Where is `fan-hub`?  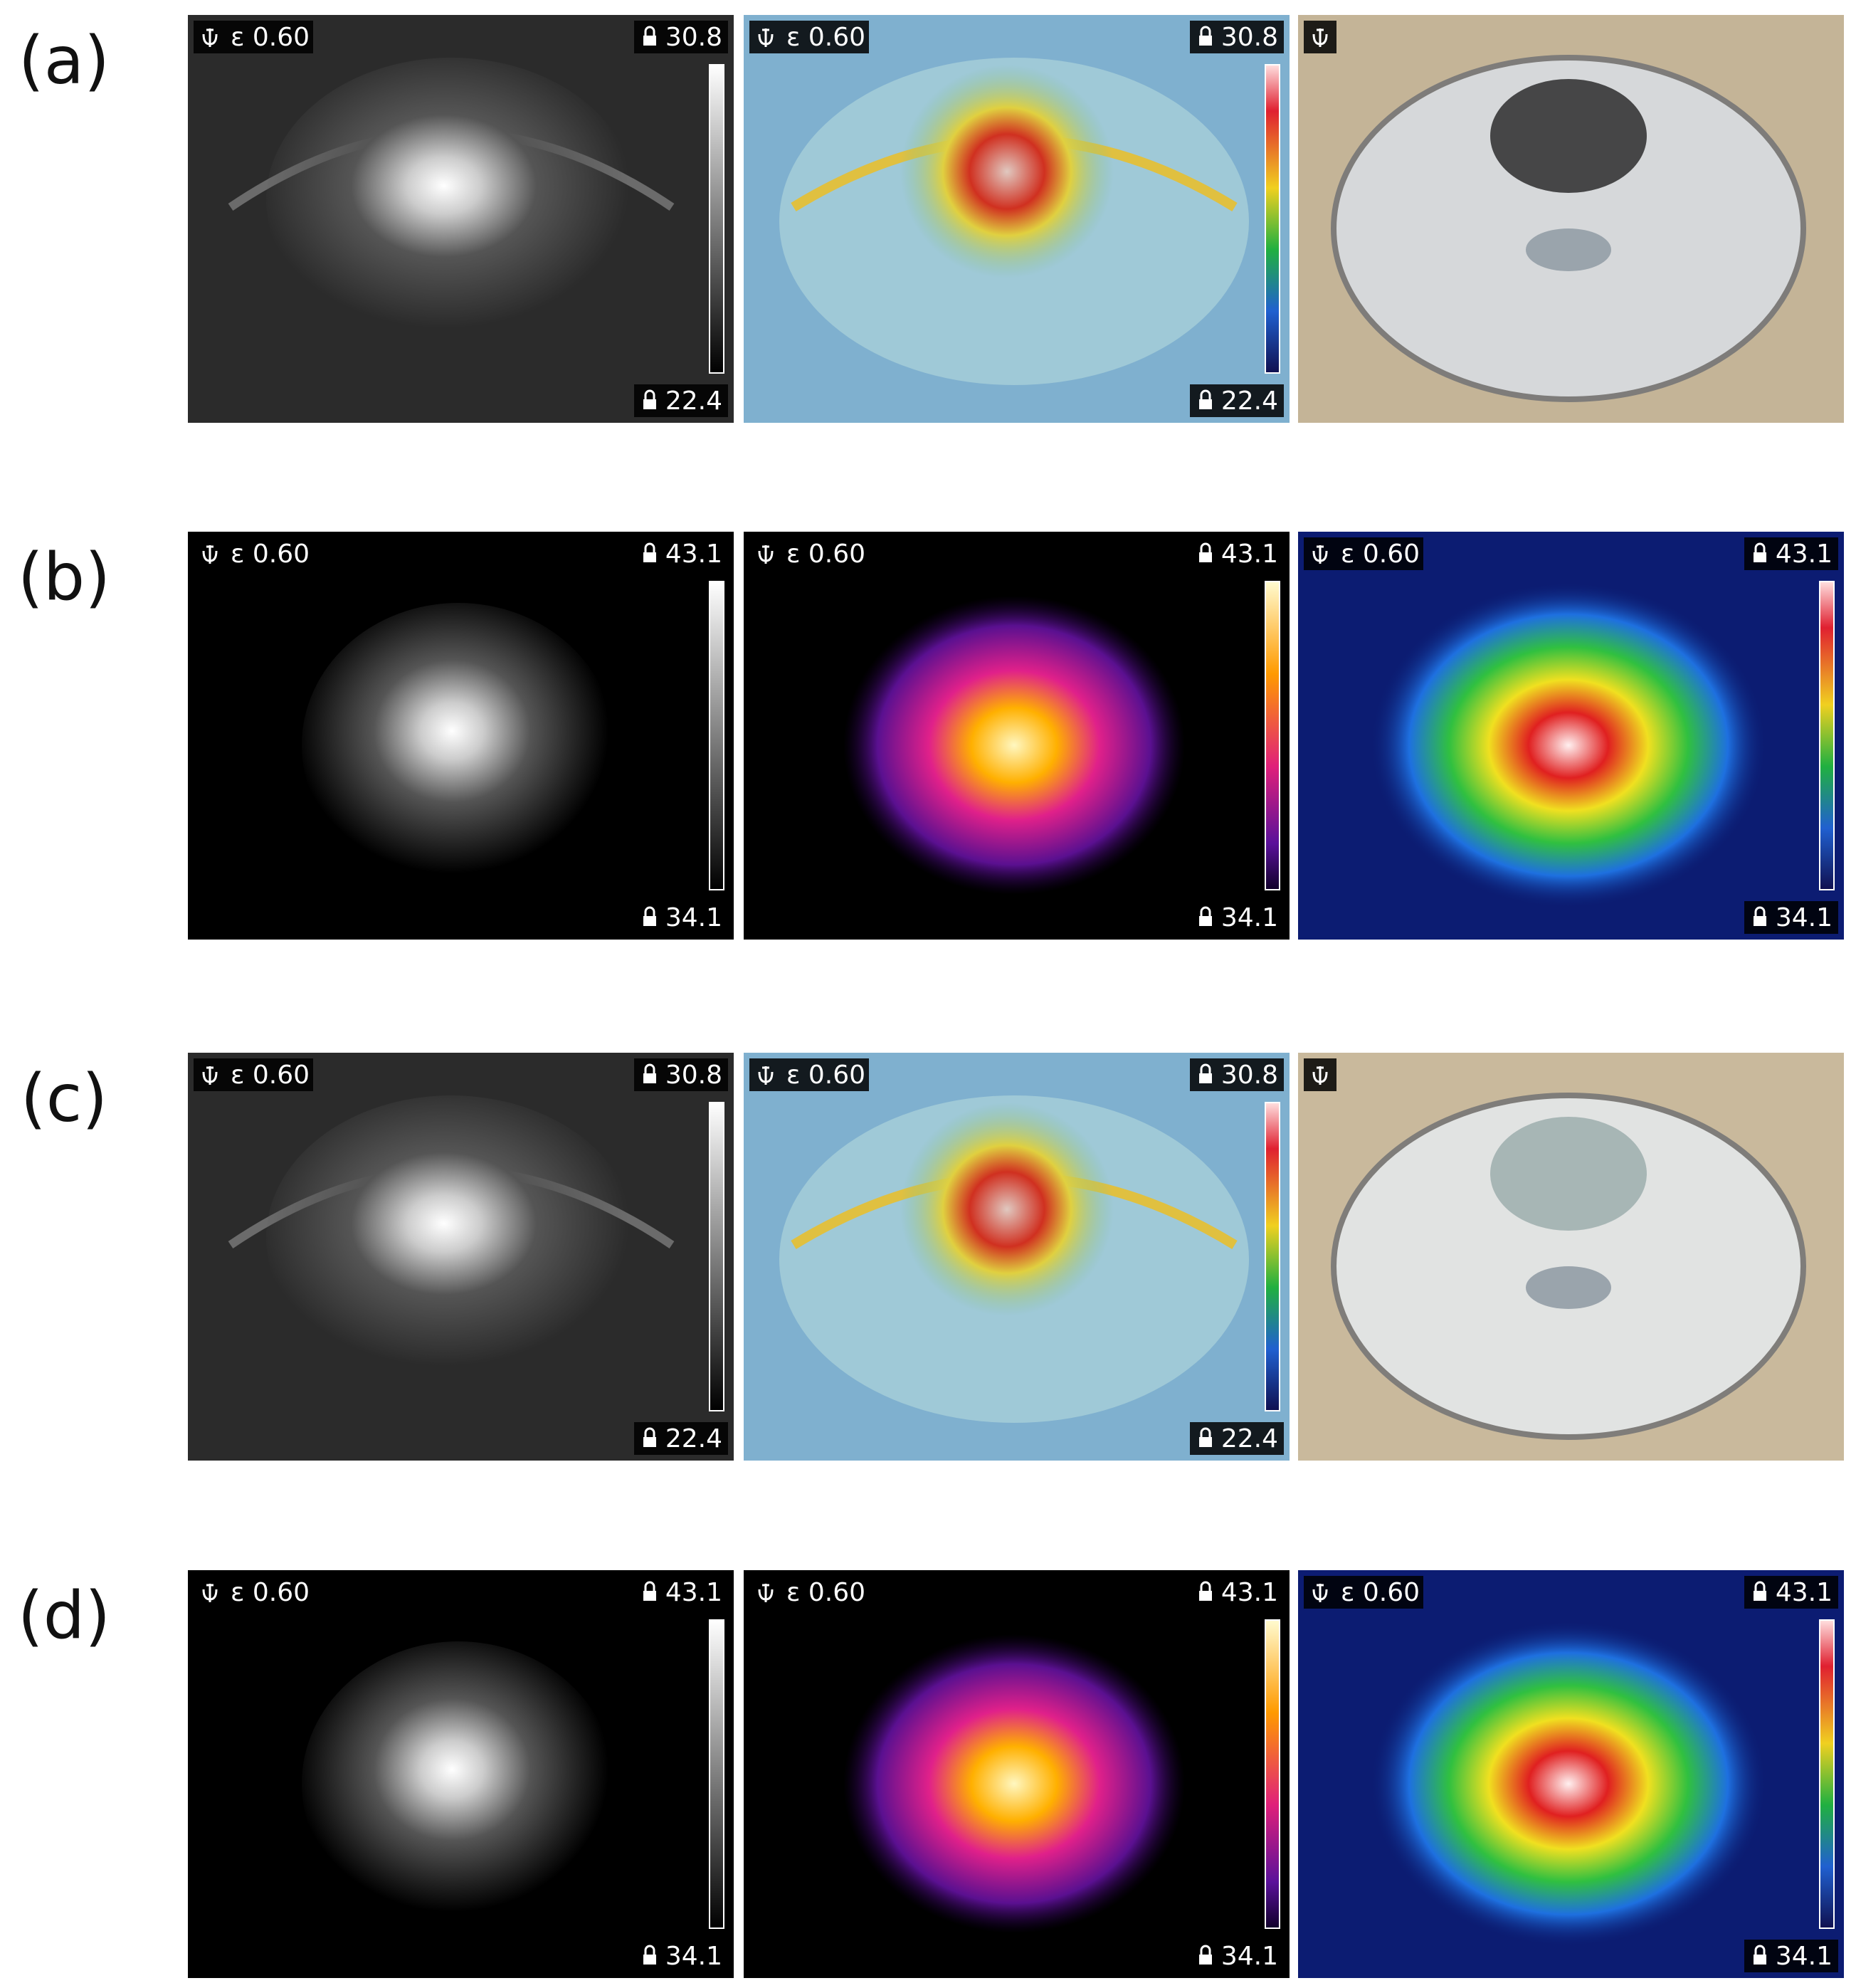 fan-hub is located at coordinates (1568, 1287).